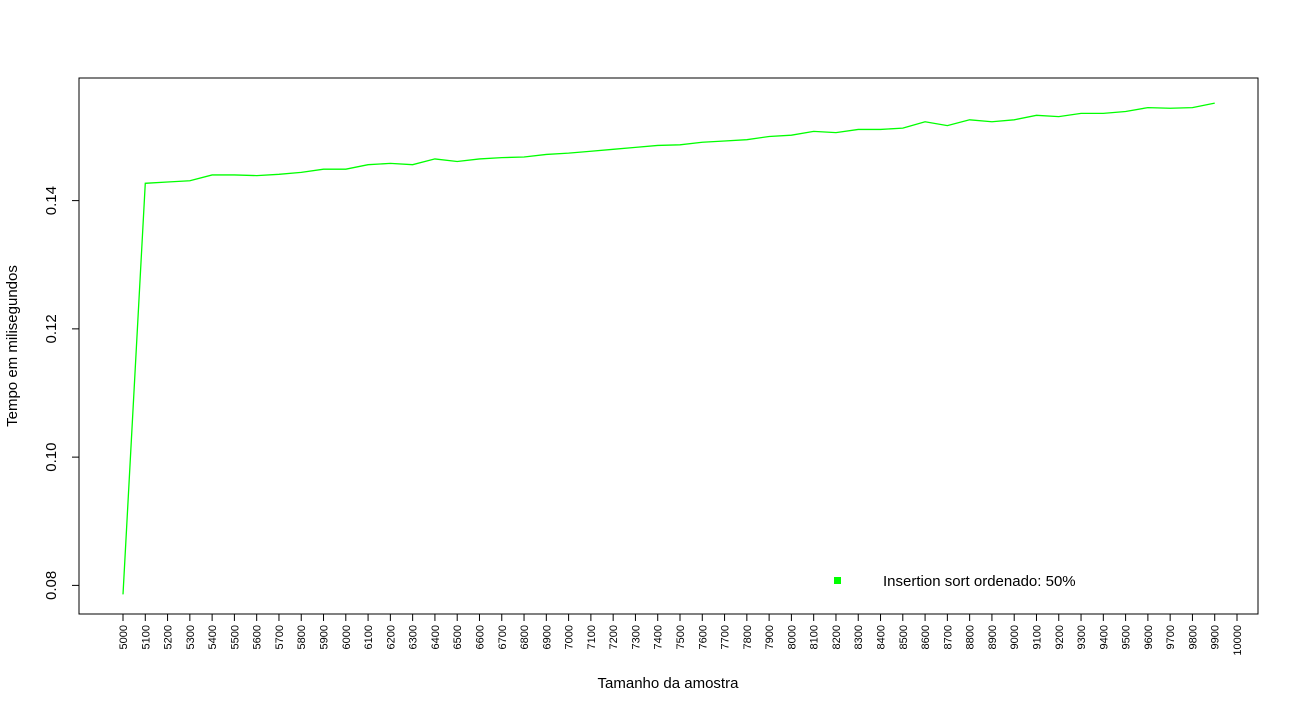 This screenshot has width=1299, height=713. What do you see at coordinates (770, 637) in the screenshot?
I see `x-tick-label: 7900` at bounding box center [770, 637].